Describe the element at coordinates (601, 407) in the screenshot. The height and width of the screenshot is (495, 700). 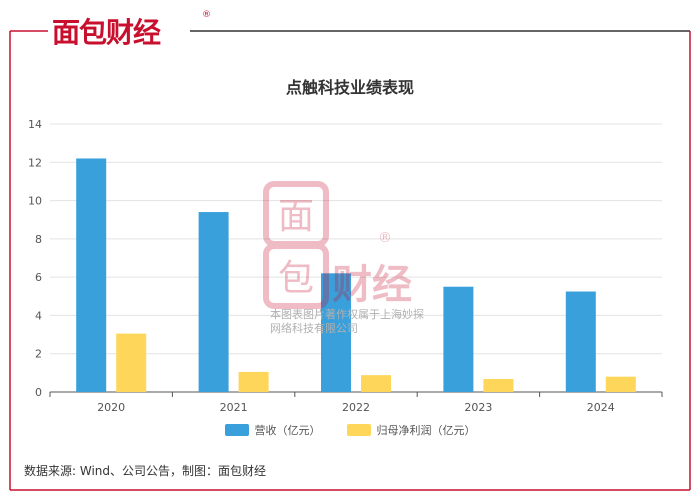
I see `x-tick-label: 2024` at that location.